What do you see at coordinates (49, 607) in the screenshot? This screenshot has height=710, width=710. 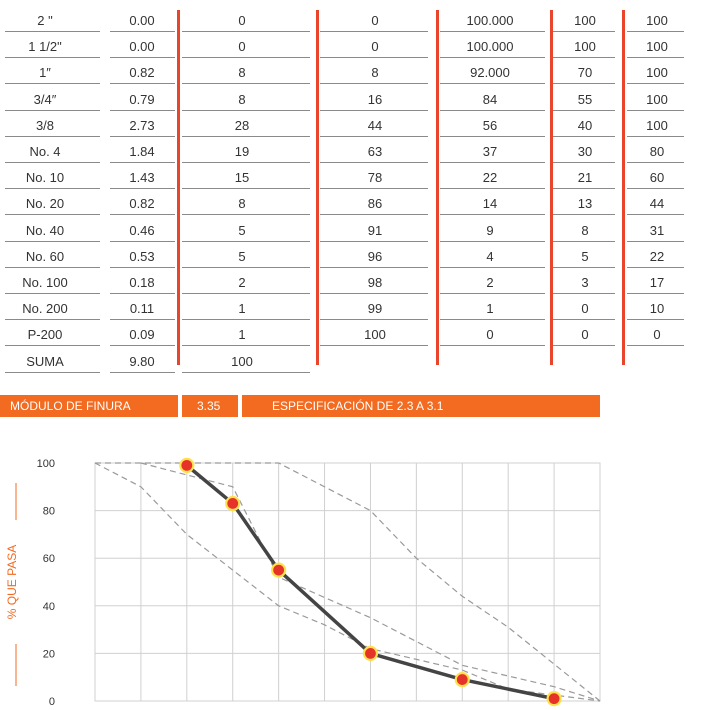 I see `y-tick-label: 40` at bounding box center [49, 607].